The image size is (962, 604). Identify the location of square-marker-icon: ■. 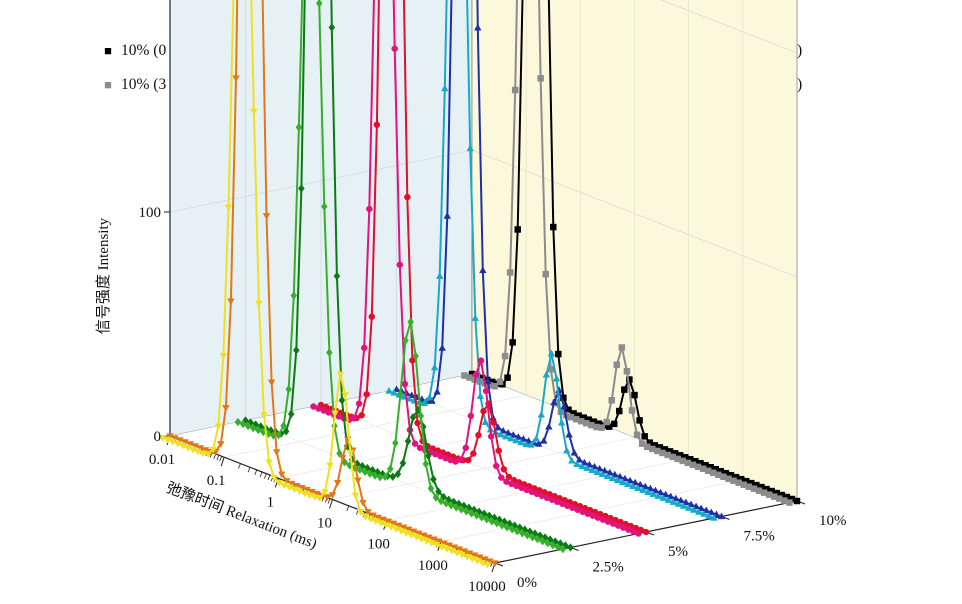
(108, 84).